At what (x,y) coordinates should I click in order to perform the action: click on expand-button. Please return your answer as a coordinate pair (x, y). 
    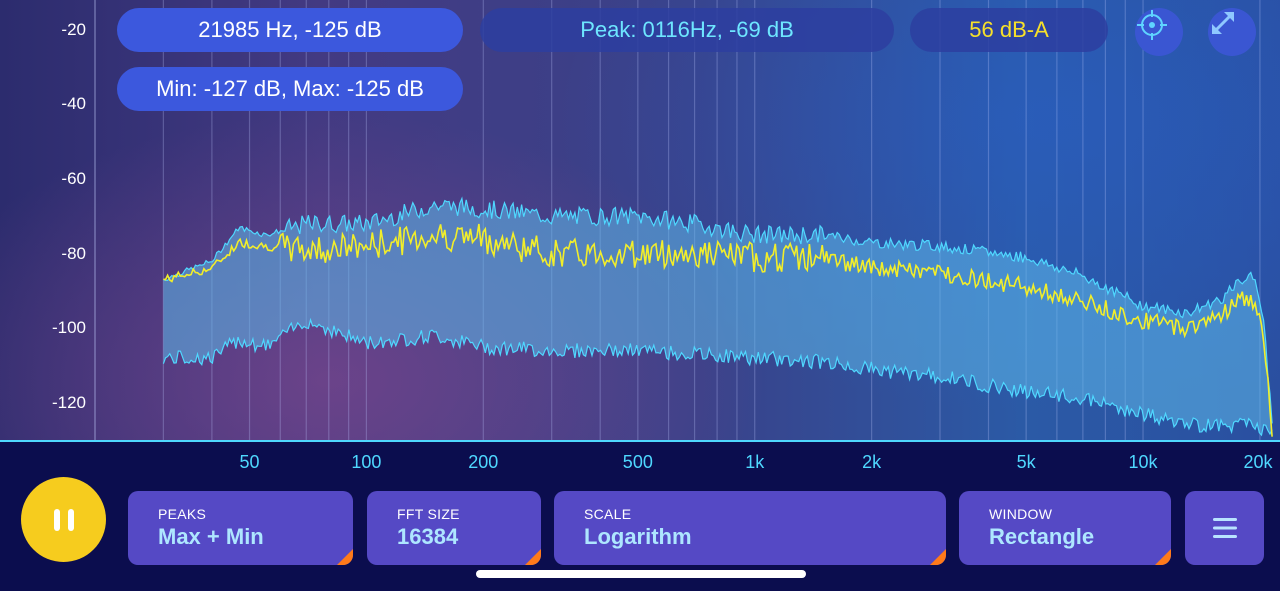
    Looking at the image, I should click on (1232, 32).